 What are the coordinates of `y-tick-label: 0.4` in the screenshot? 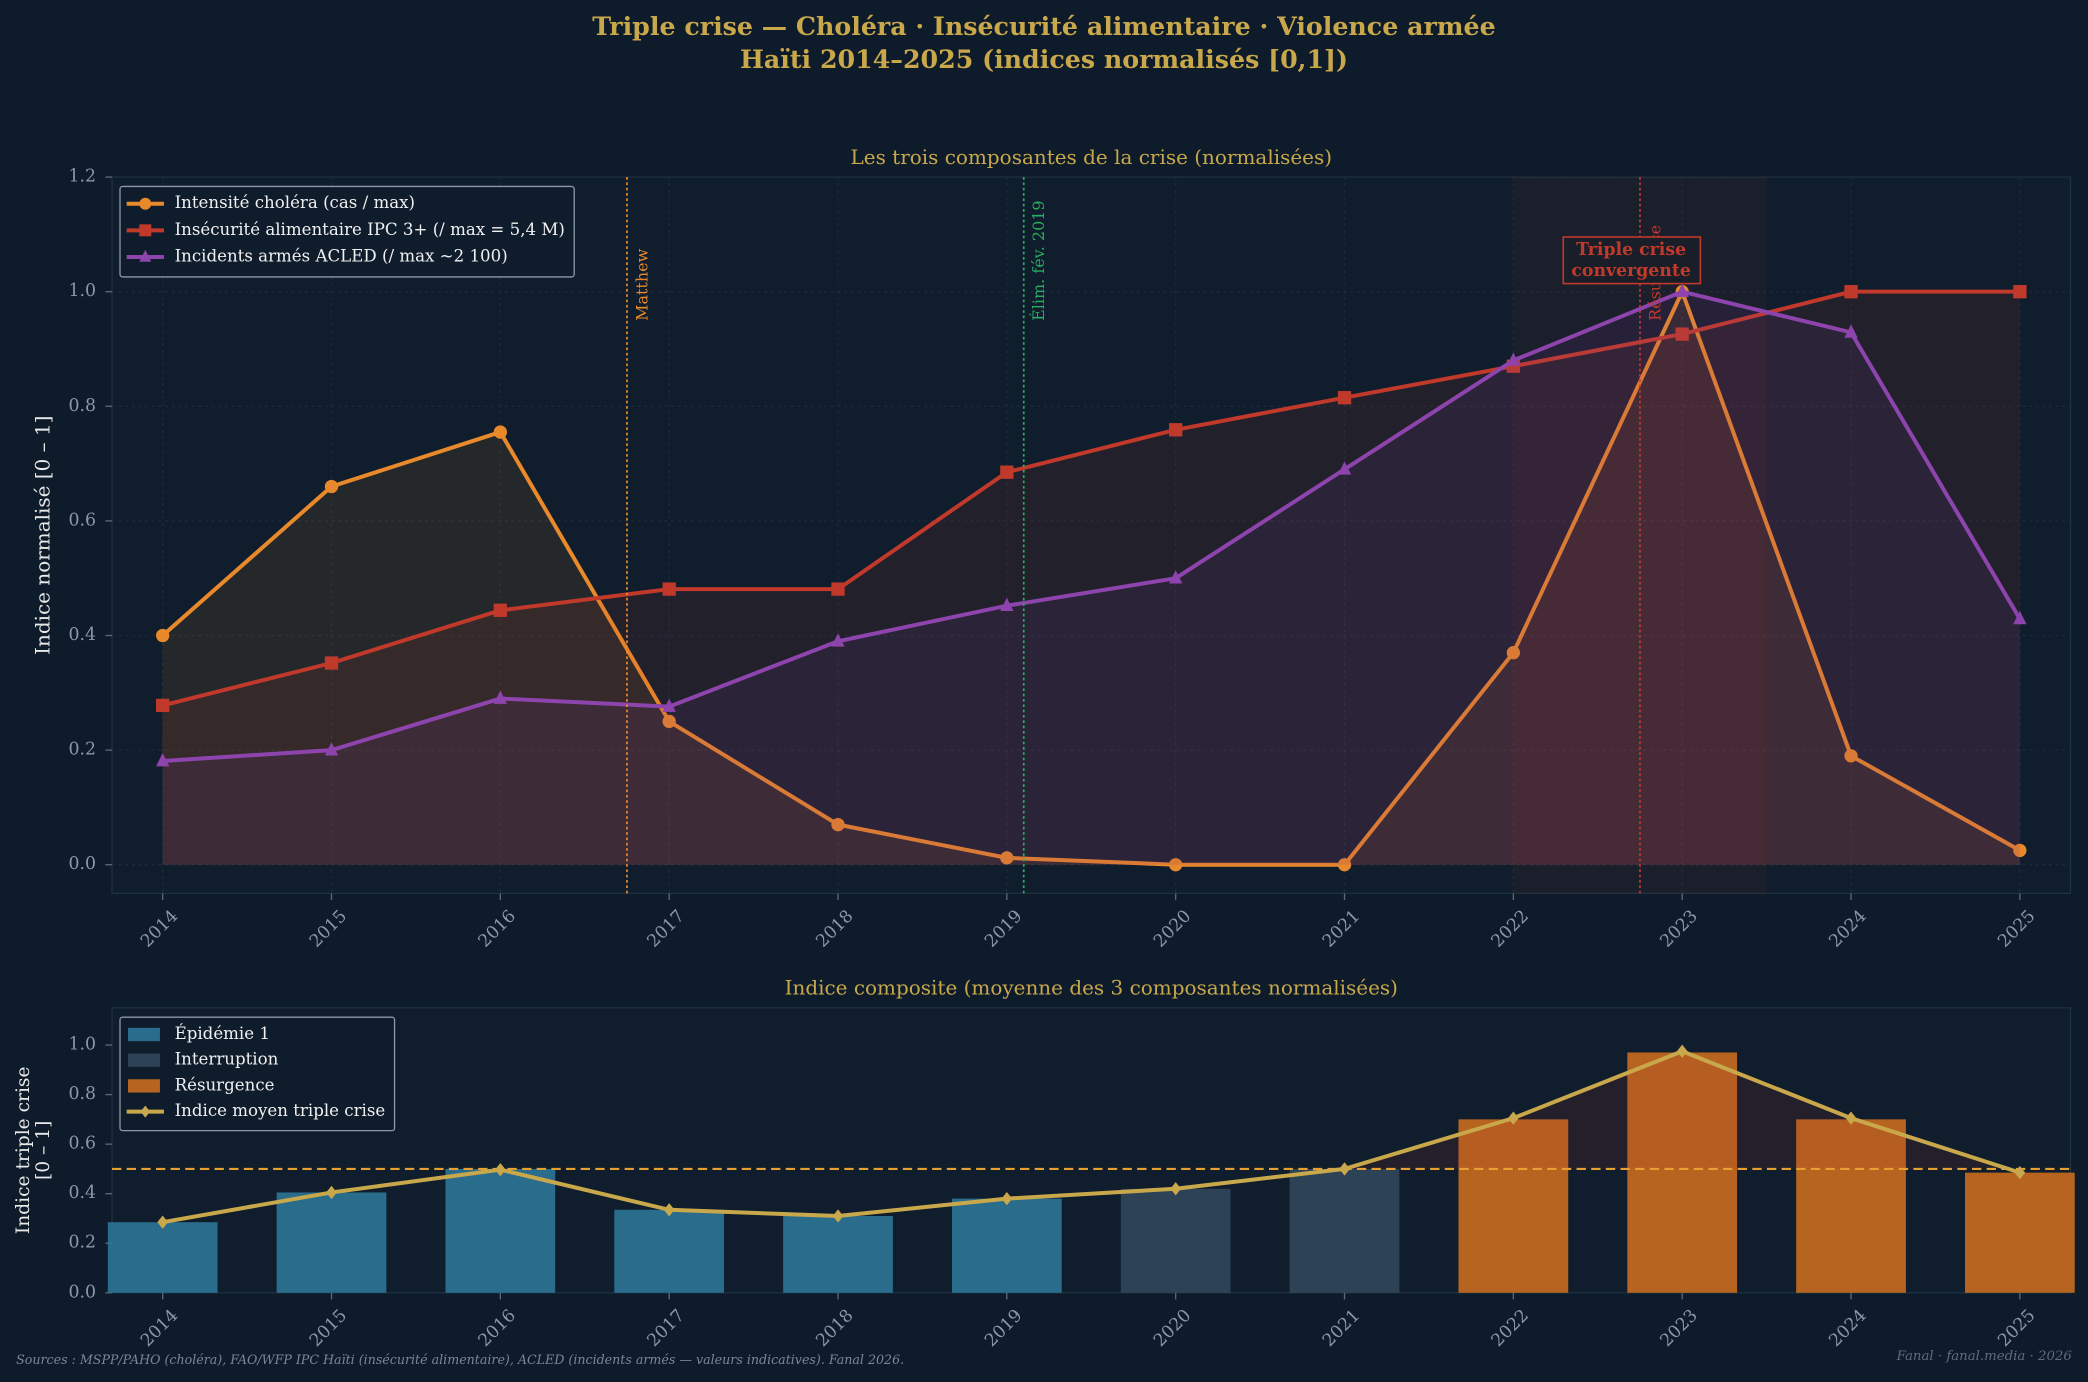 It's located at (83, 1193).